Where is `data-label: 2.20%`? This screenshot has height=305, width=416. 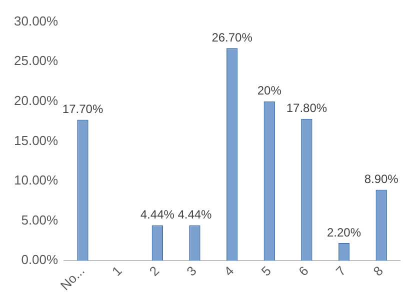
data-label: 2.20% is located at coordinates (344, 232).